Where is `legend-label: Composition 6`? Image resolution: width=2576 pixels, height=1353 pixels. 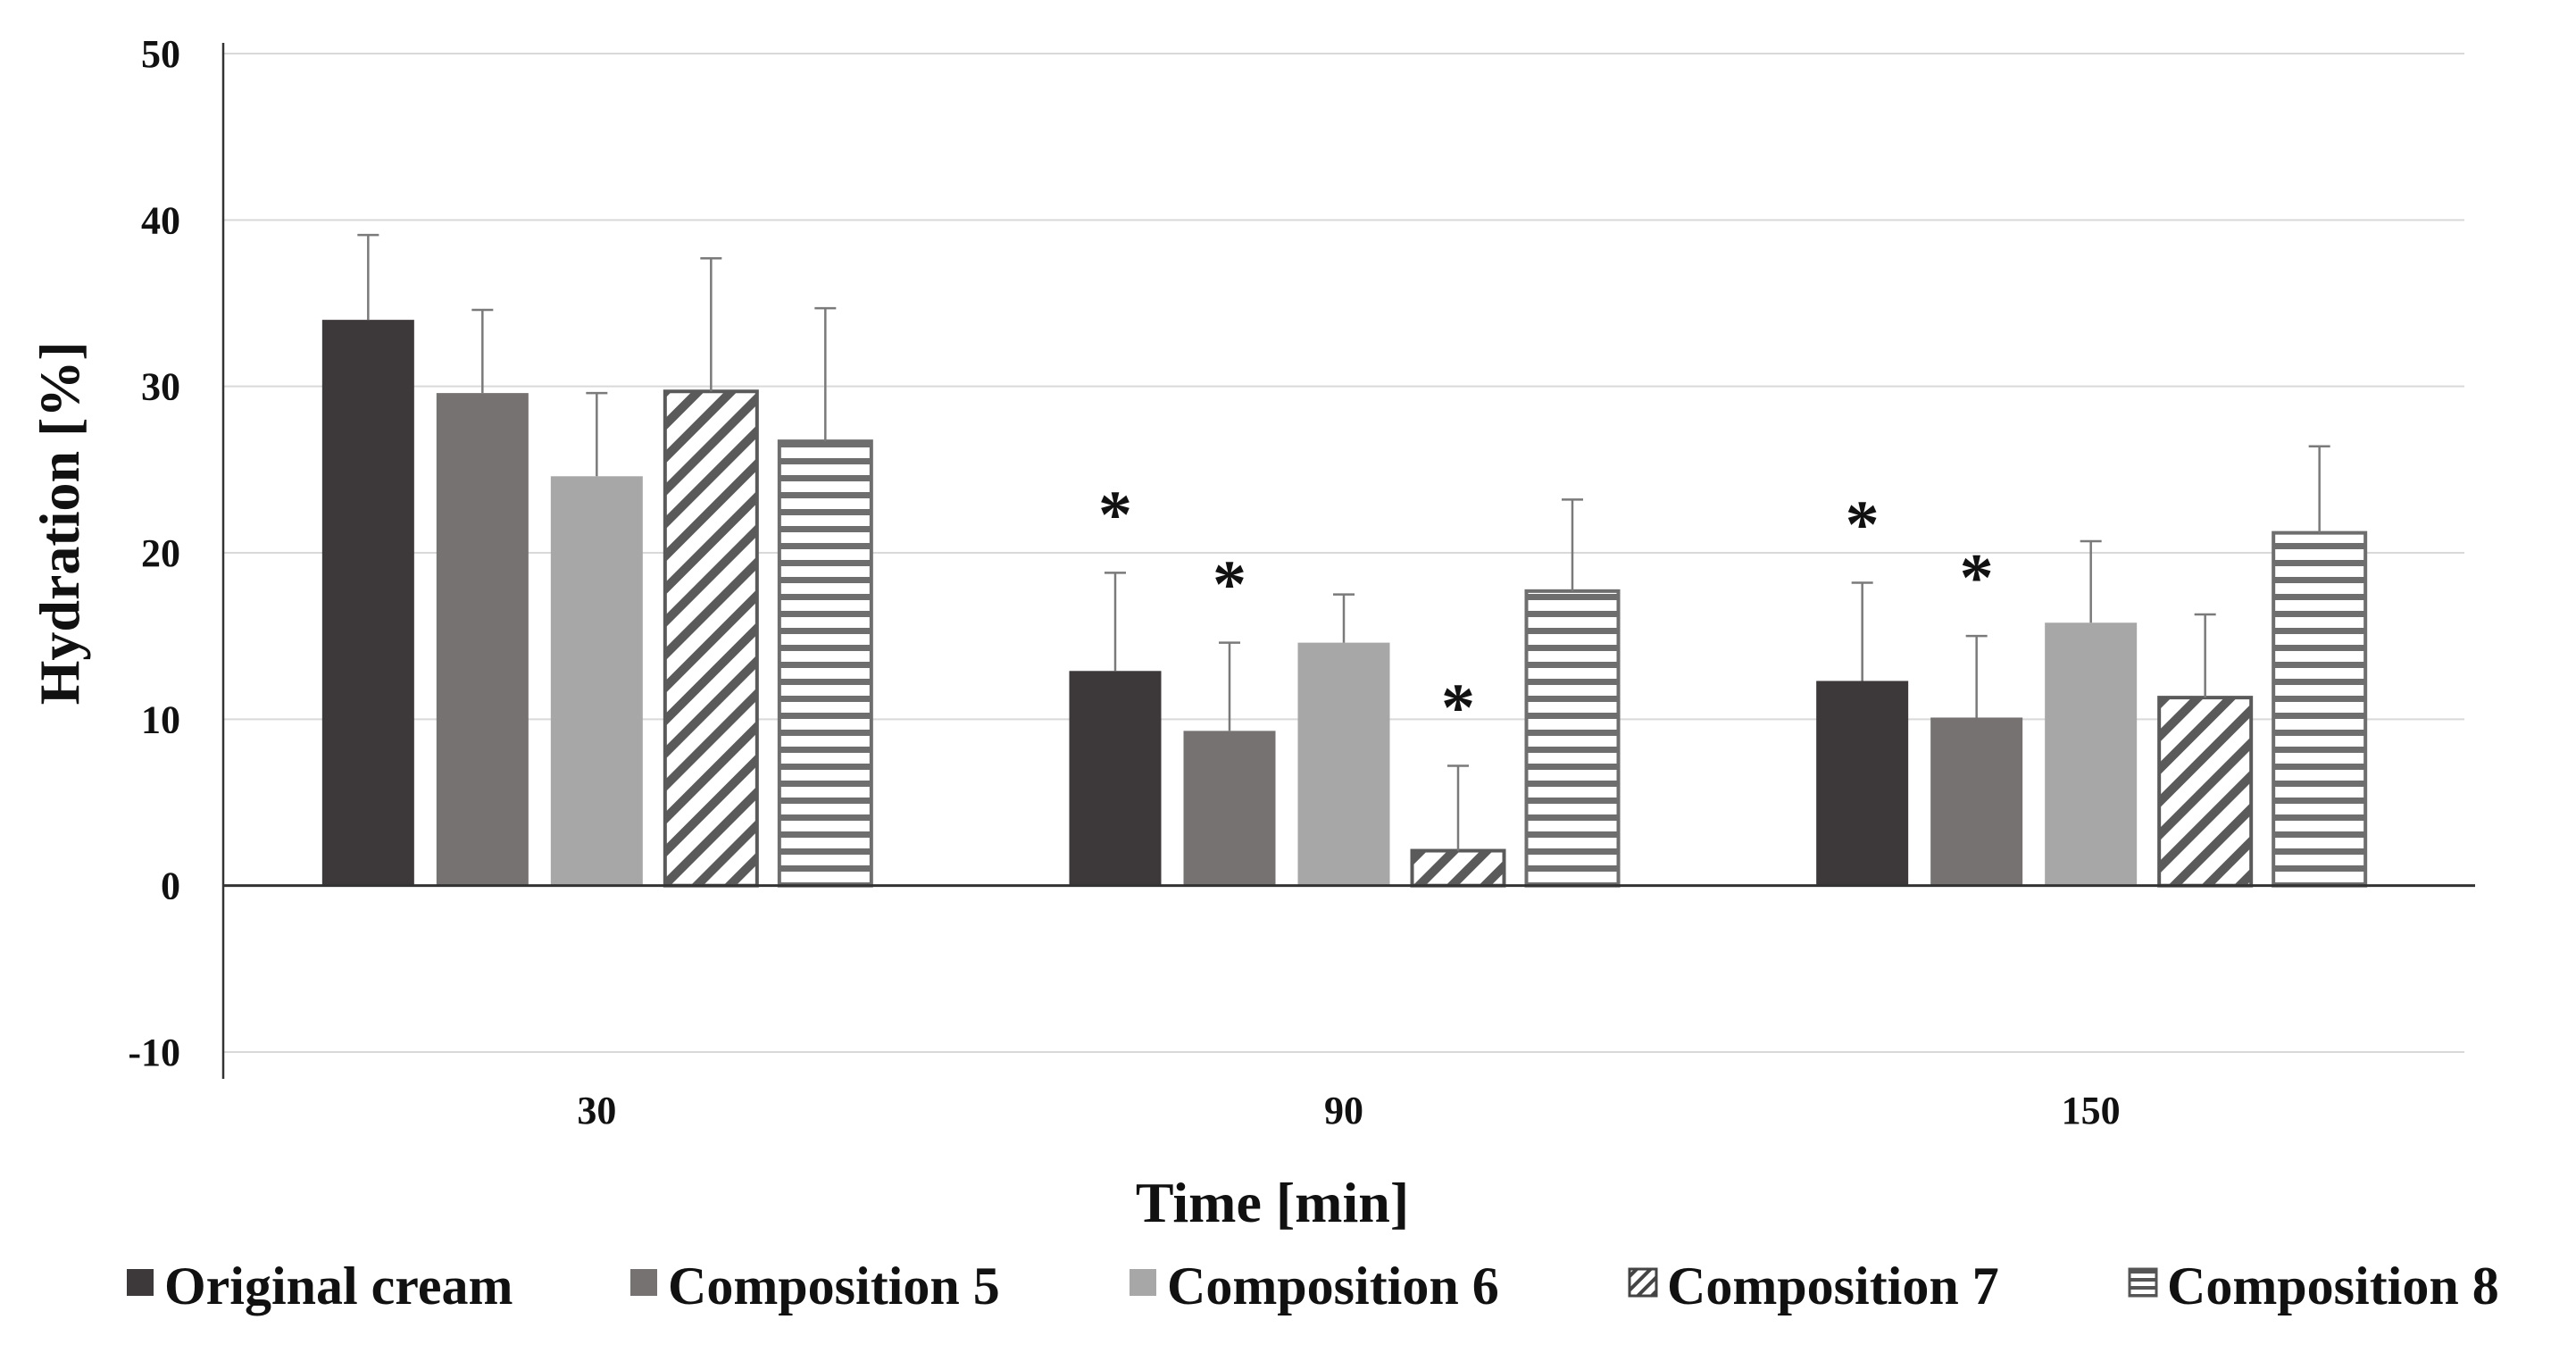 legend-label: Composition 6 is located at coordinates (1333, 1286).